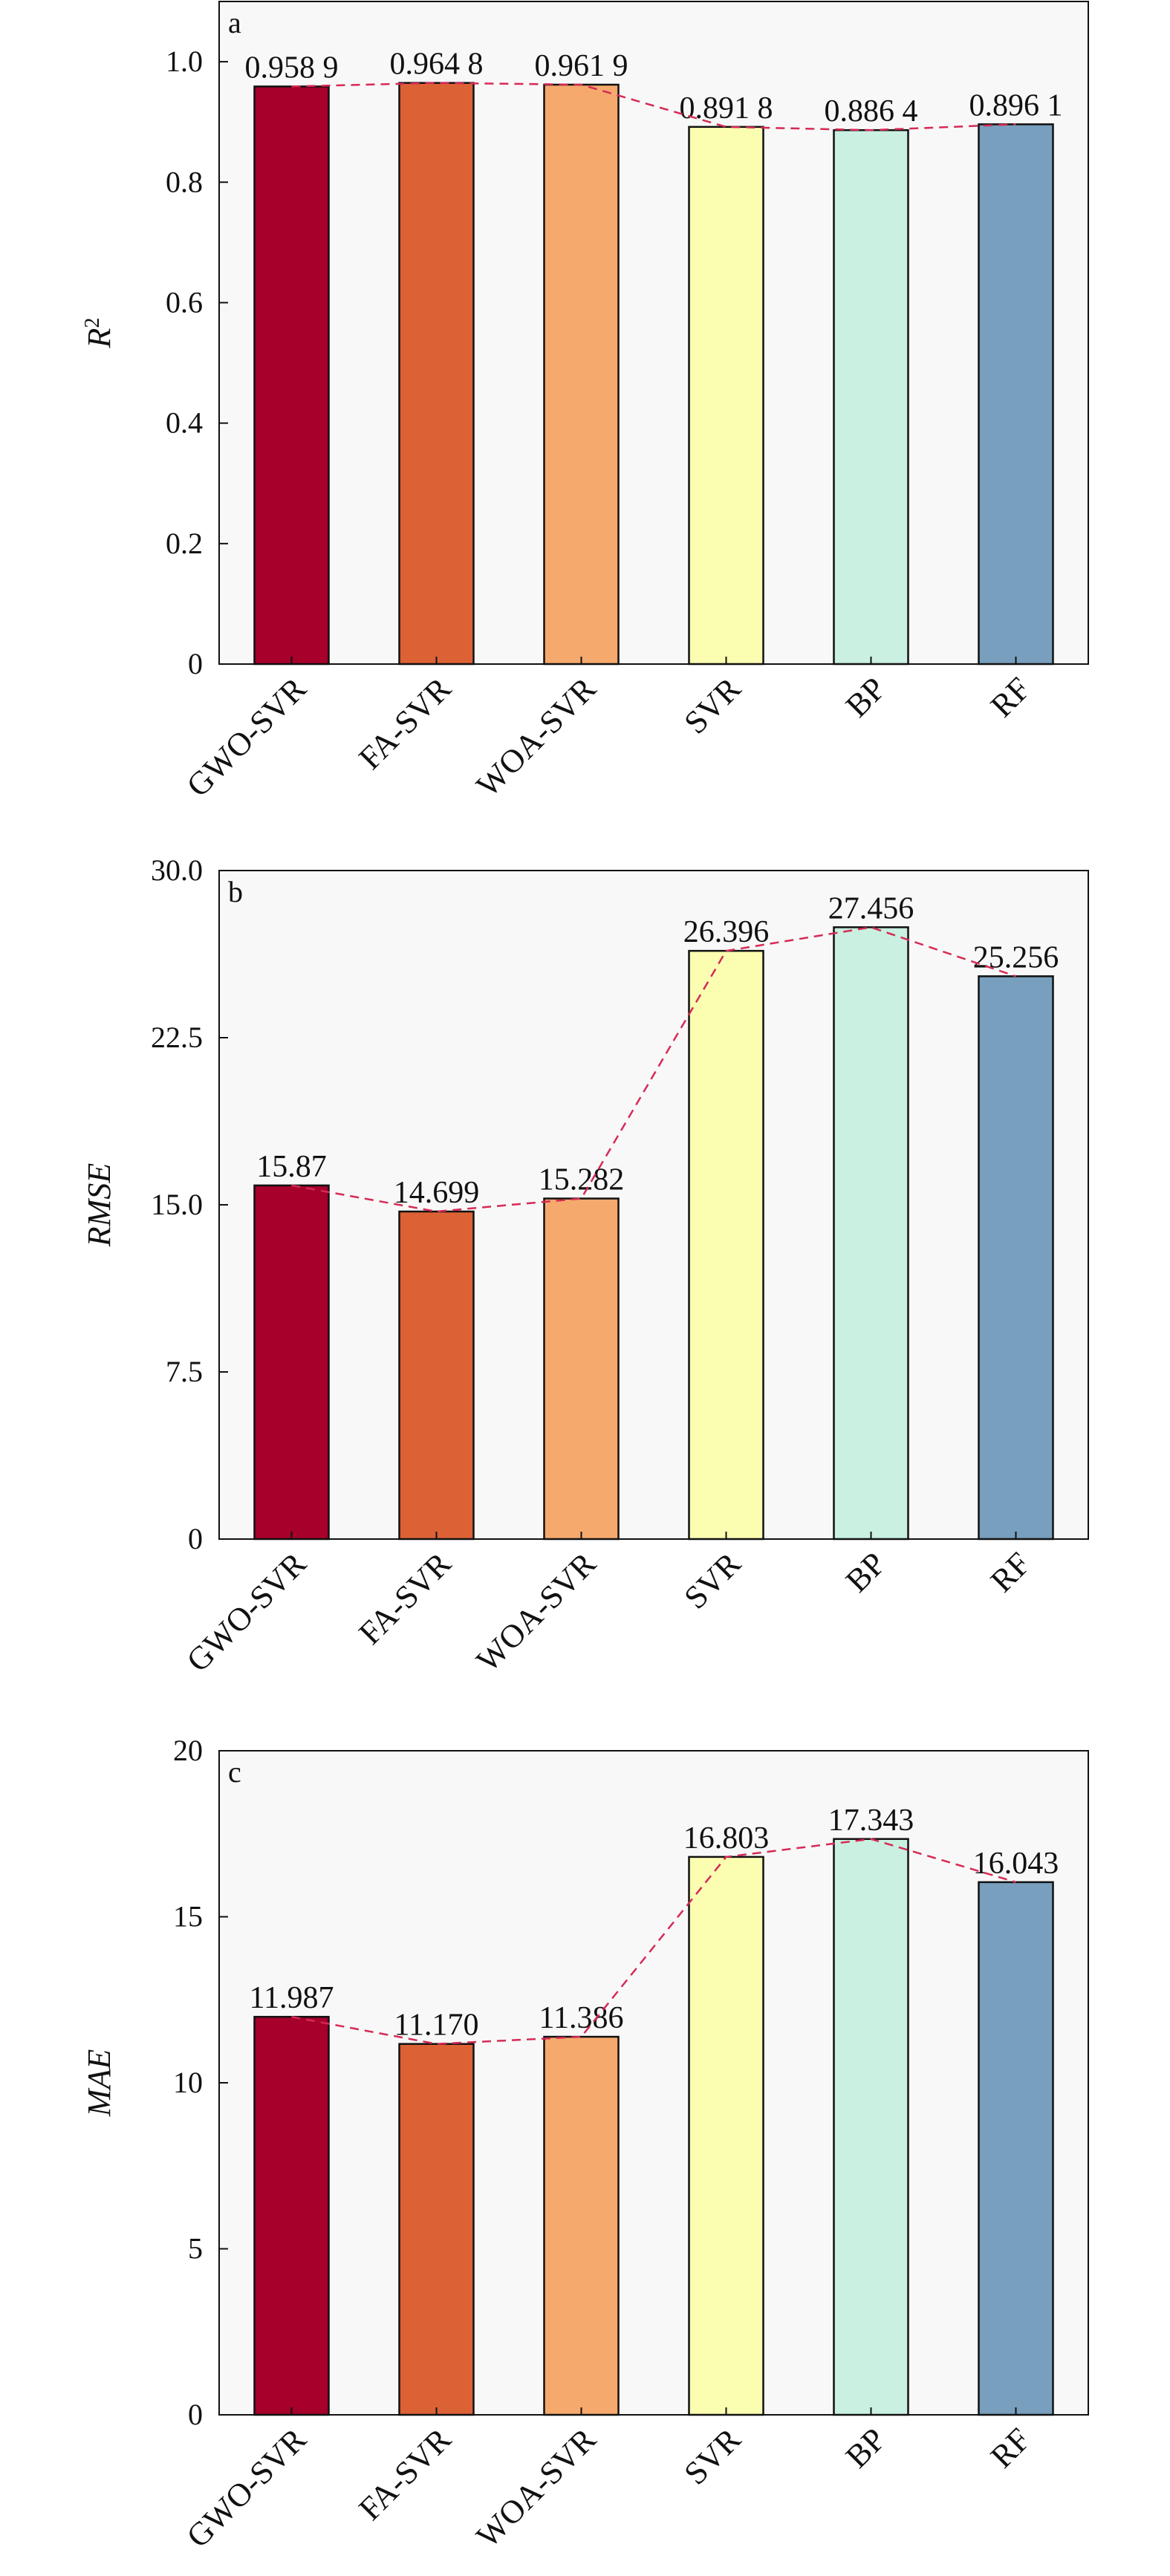 The width and height of the screenshot is (1170, 2576). I want to click on panel-a-value-label-0: 0.958 9, so click(292, 68).